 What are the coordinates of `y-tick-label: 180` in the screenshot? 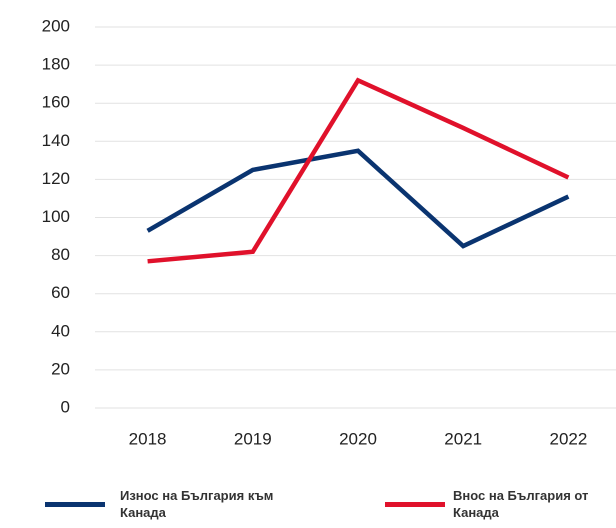 It's located at (56, 64).